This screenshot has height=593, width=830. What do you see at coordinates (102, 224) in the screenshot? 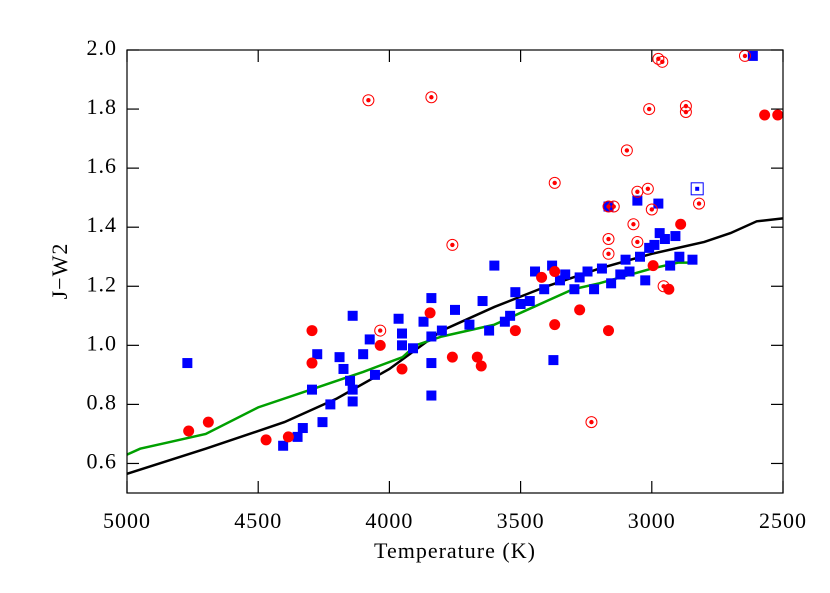
I see `y-tick-label: 1.4` at bounding box center [102, 224].